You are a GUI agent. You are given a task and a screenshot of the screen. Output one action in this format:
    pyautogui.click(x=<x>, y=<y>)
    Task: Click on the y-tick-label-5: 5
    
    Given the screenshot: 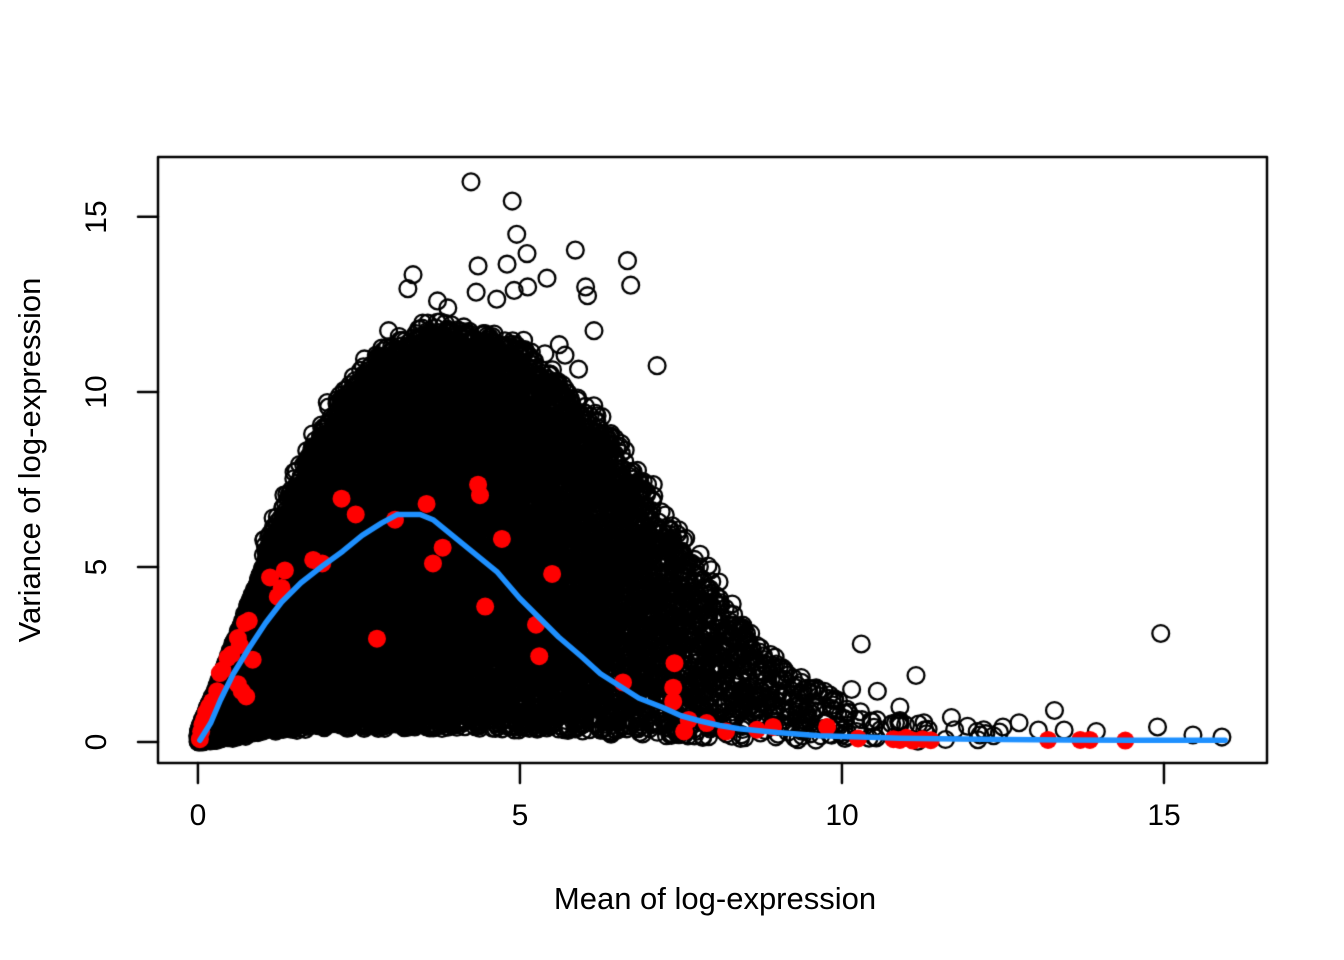 What is the action you would take?
    pyautogui.click(x=96, y=567)
    